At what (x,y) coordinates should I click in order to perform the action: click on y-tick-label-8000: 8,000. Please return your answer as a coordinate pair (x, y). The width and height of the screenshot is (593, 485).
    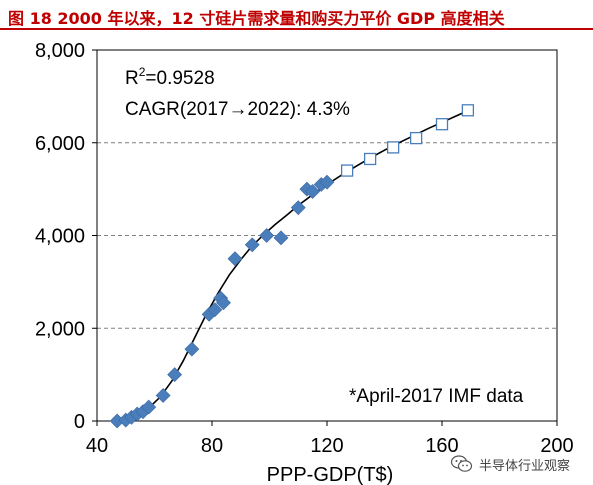
    Looking at the image, I should click on (60, 51).